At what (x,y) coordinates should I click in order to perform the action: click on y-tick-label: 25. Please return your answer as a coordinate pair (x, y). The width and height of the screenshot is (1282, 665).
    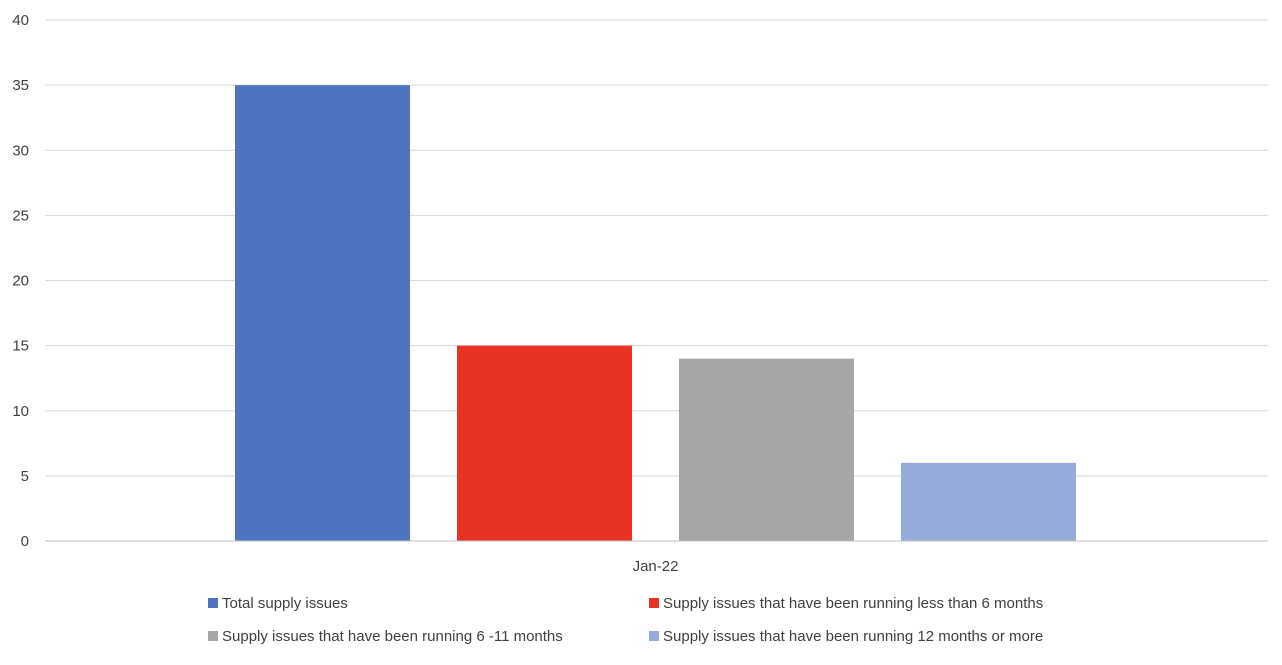
    Looking at the image, I should click on (20, 215).